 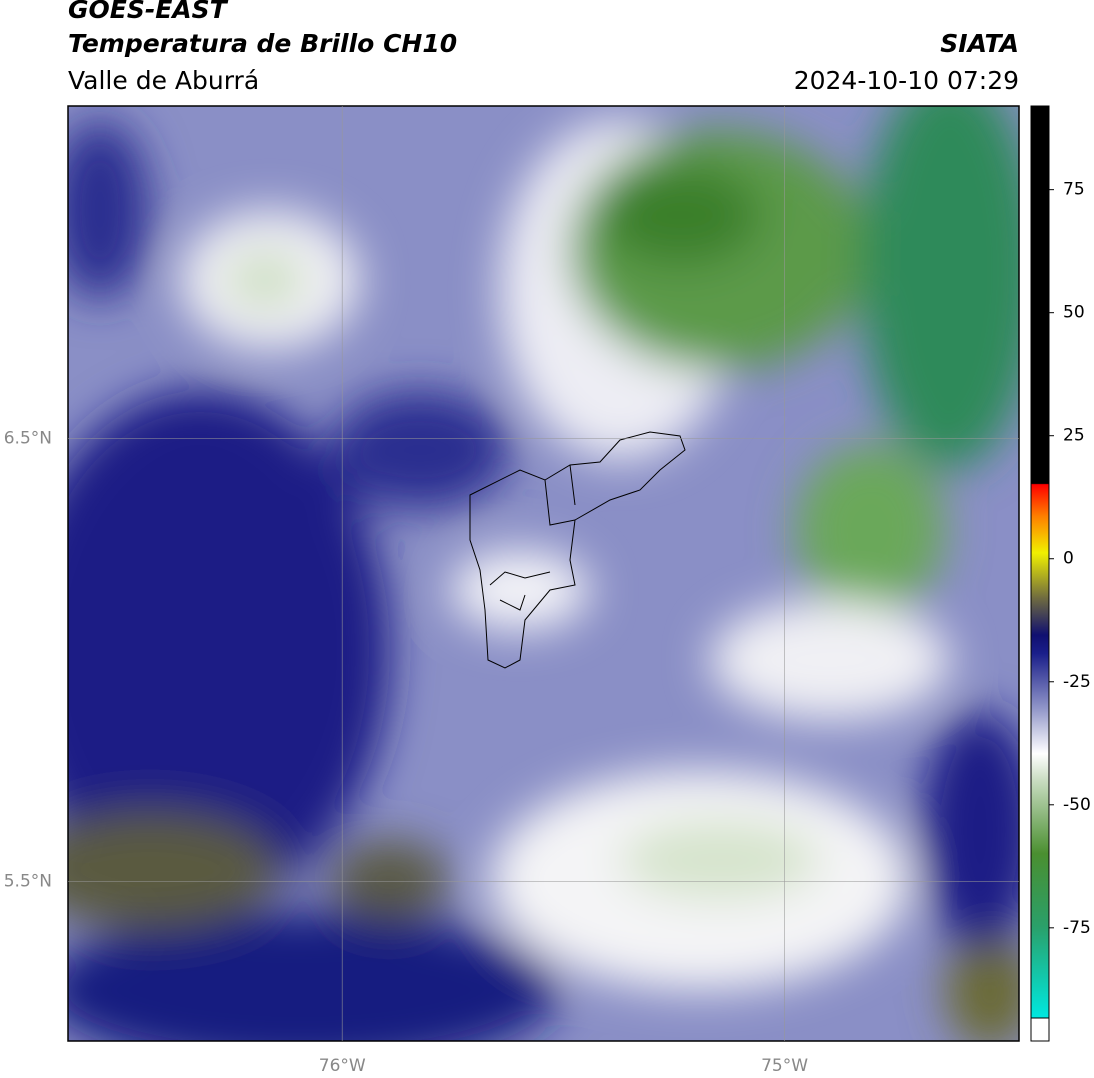 I want to click on colorbar-under, so click(x=1040, y=1029).